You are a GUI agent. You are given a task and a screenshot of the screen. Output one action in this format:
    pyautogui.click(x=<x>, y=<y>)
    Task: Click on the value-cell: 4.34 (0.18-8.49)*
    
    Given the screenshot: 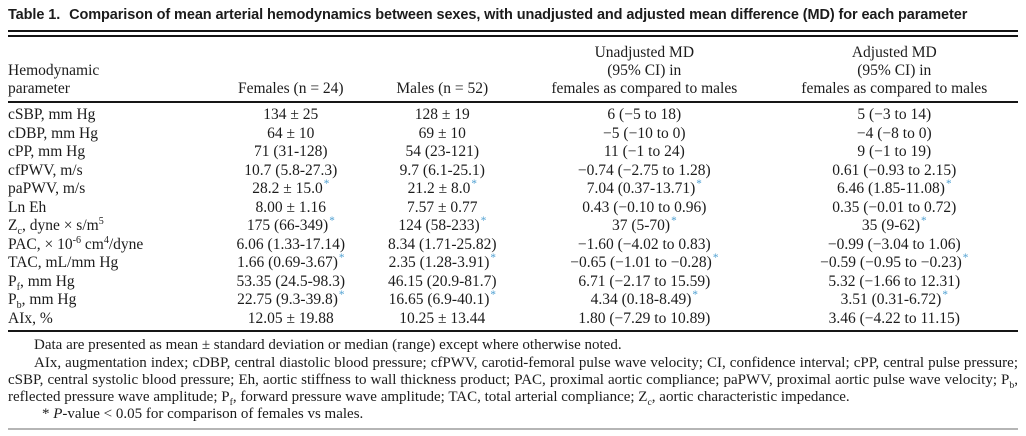 What is the action you would take?
    pyautogui.click(x=644, y=300)
    